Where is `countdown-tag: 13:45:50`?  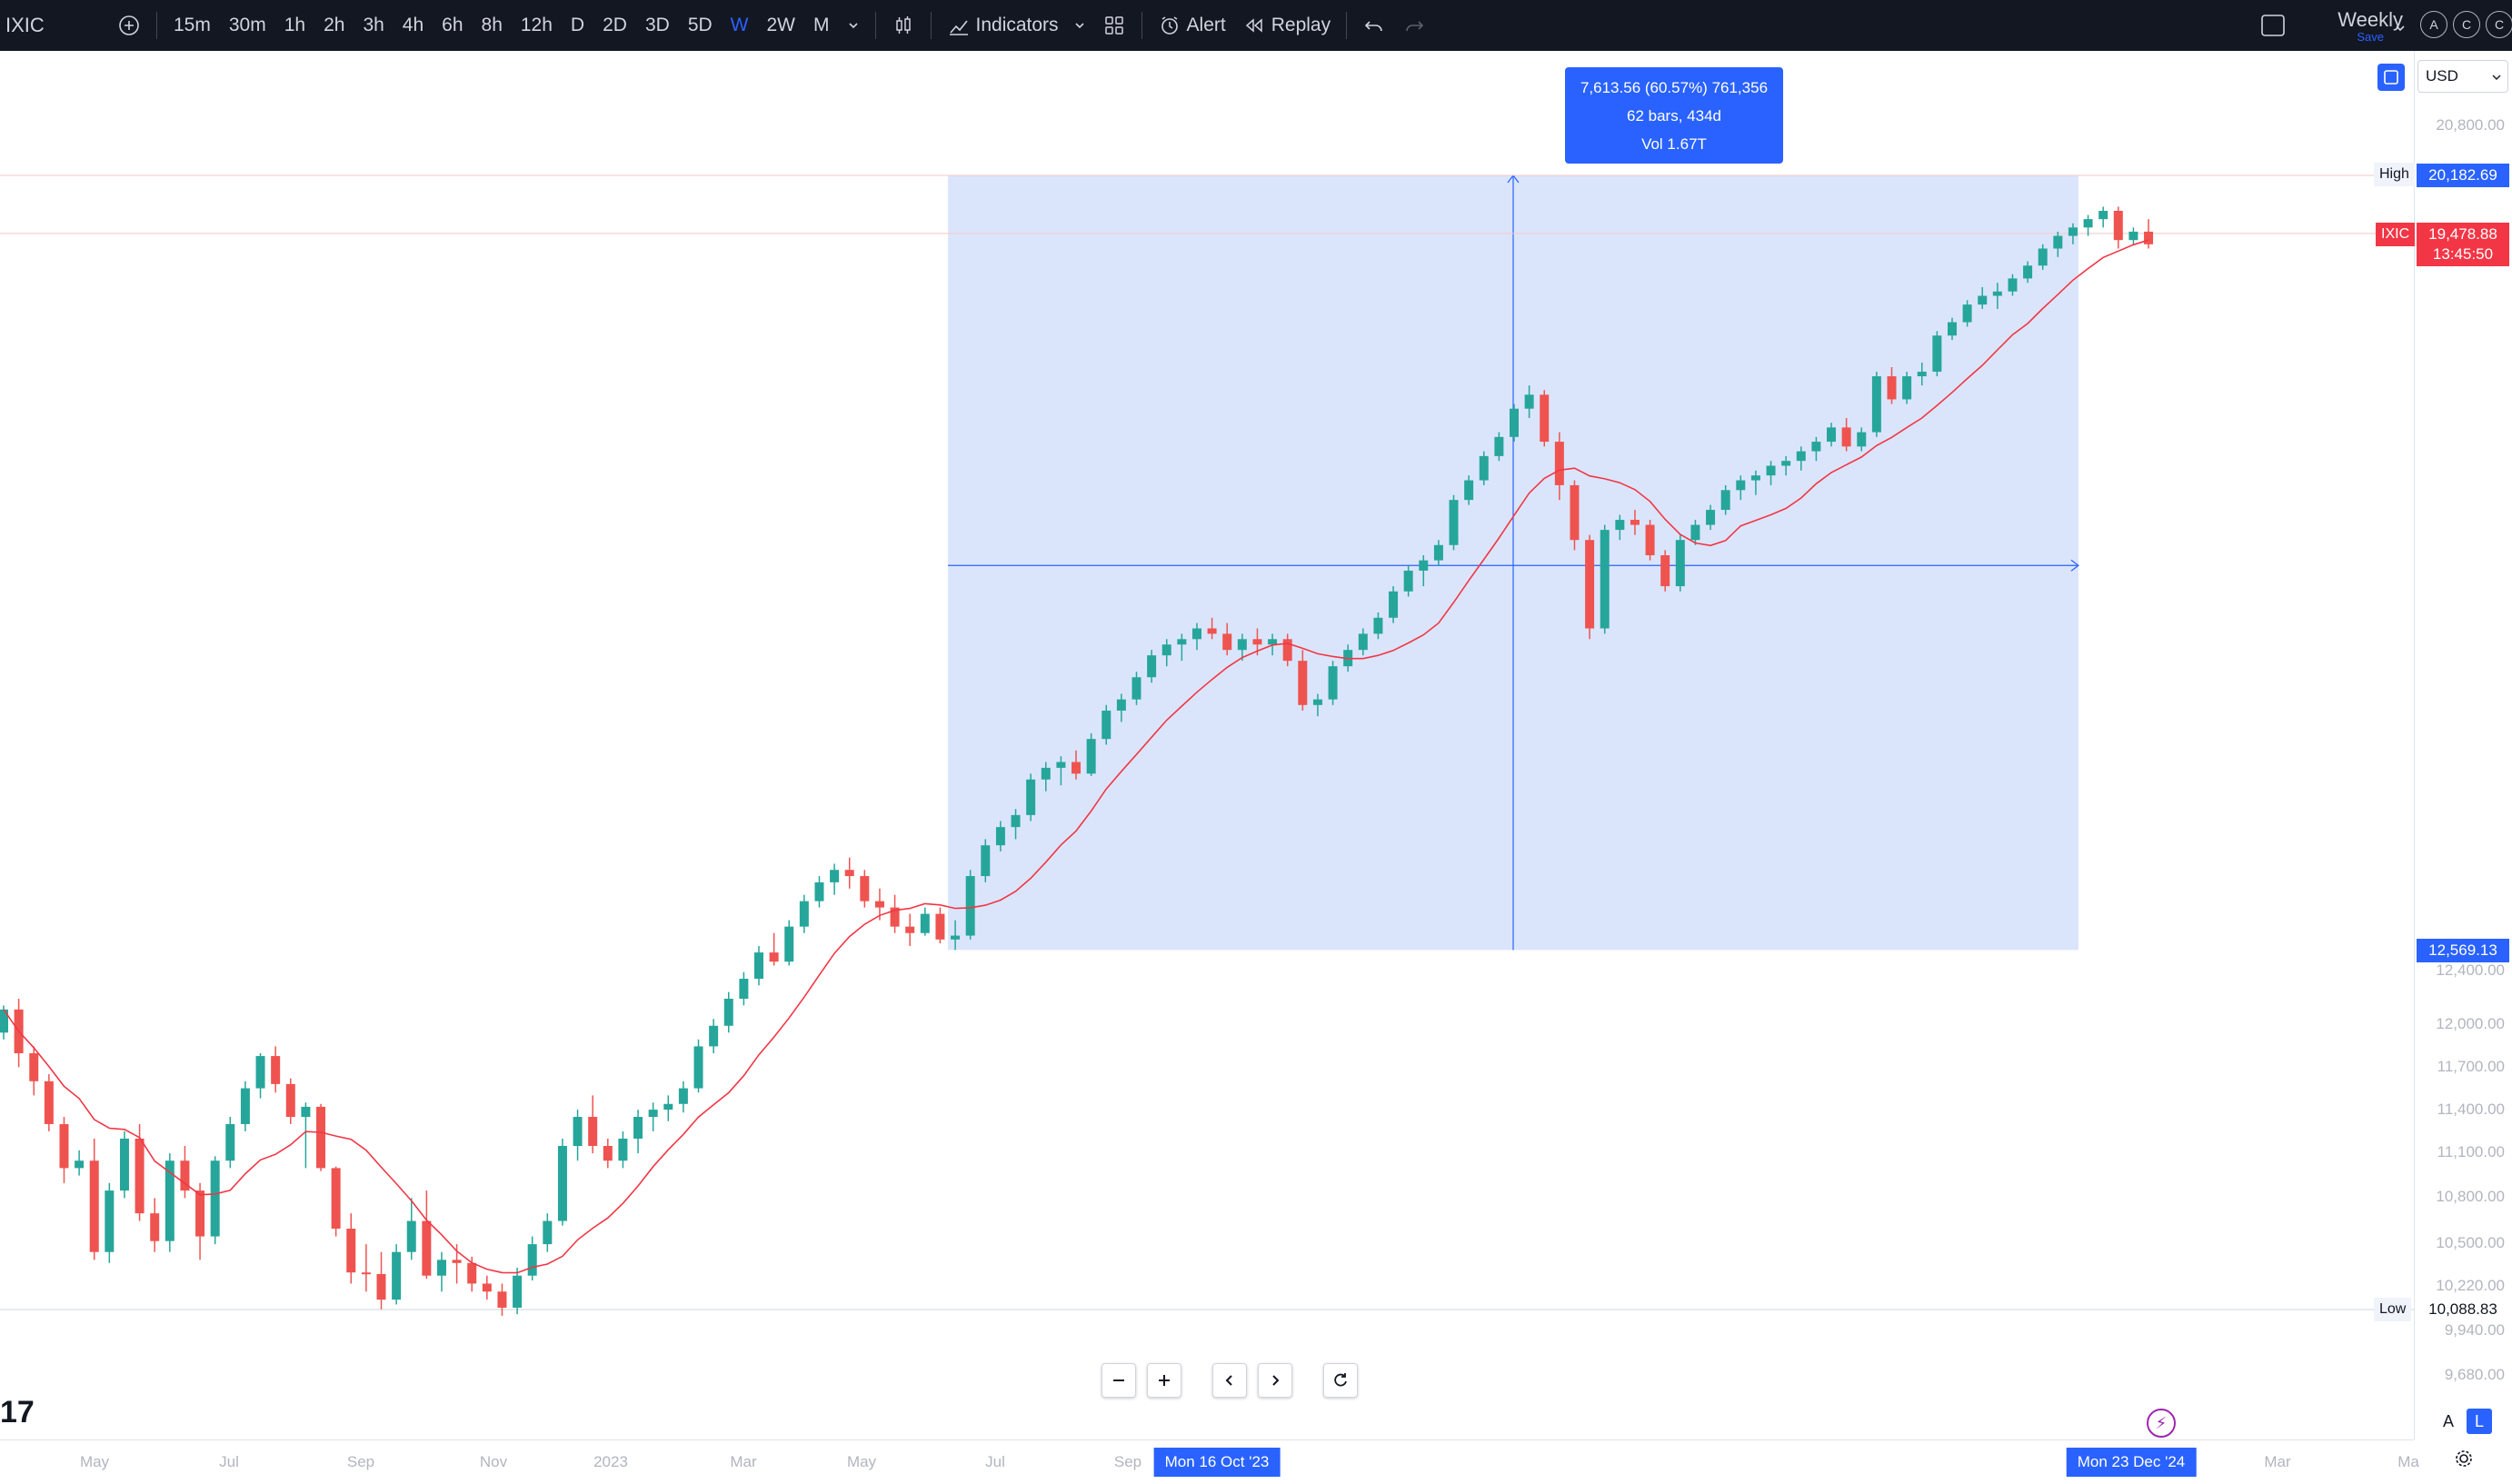
countdown-tag: 13:45:50 is located at coordinates (2463, 254).